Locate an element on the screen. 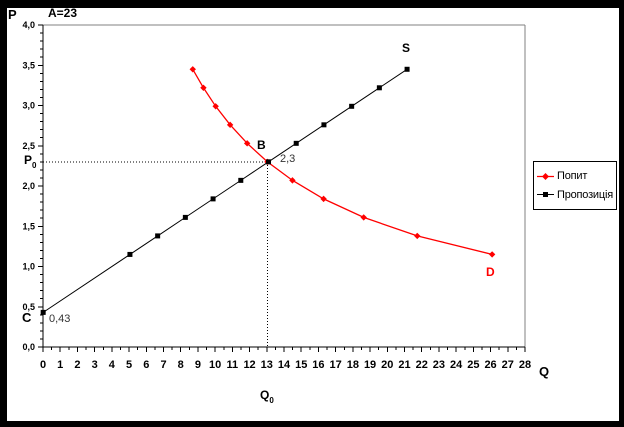 This screenshot has height=427, width=624. demand-legend-marker-icon is located at coordinates (545, 176).